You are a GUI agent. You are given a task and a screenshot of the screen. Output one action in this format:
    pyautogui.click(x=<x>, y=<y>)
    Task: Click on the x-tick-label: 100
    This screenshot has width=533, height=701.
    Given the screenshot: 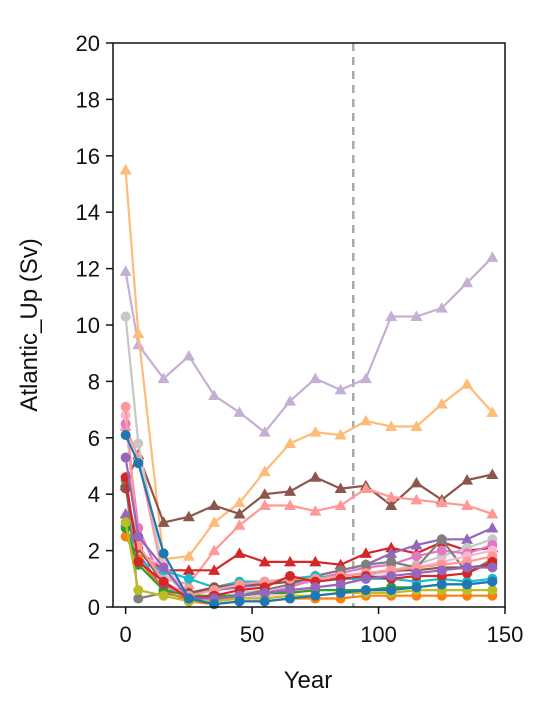 What is the action you would take?
    pyautogui.click(x=378, y=634)
    